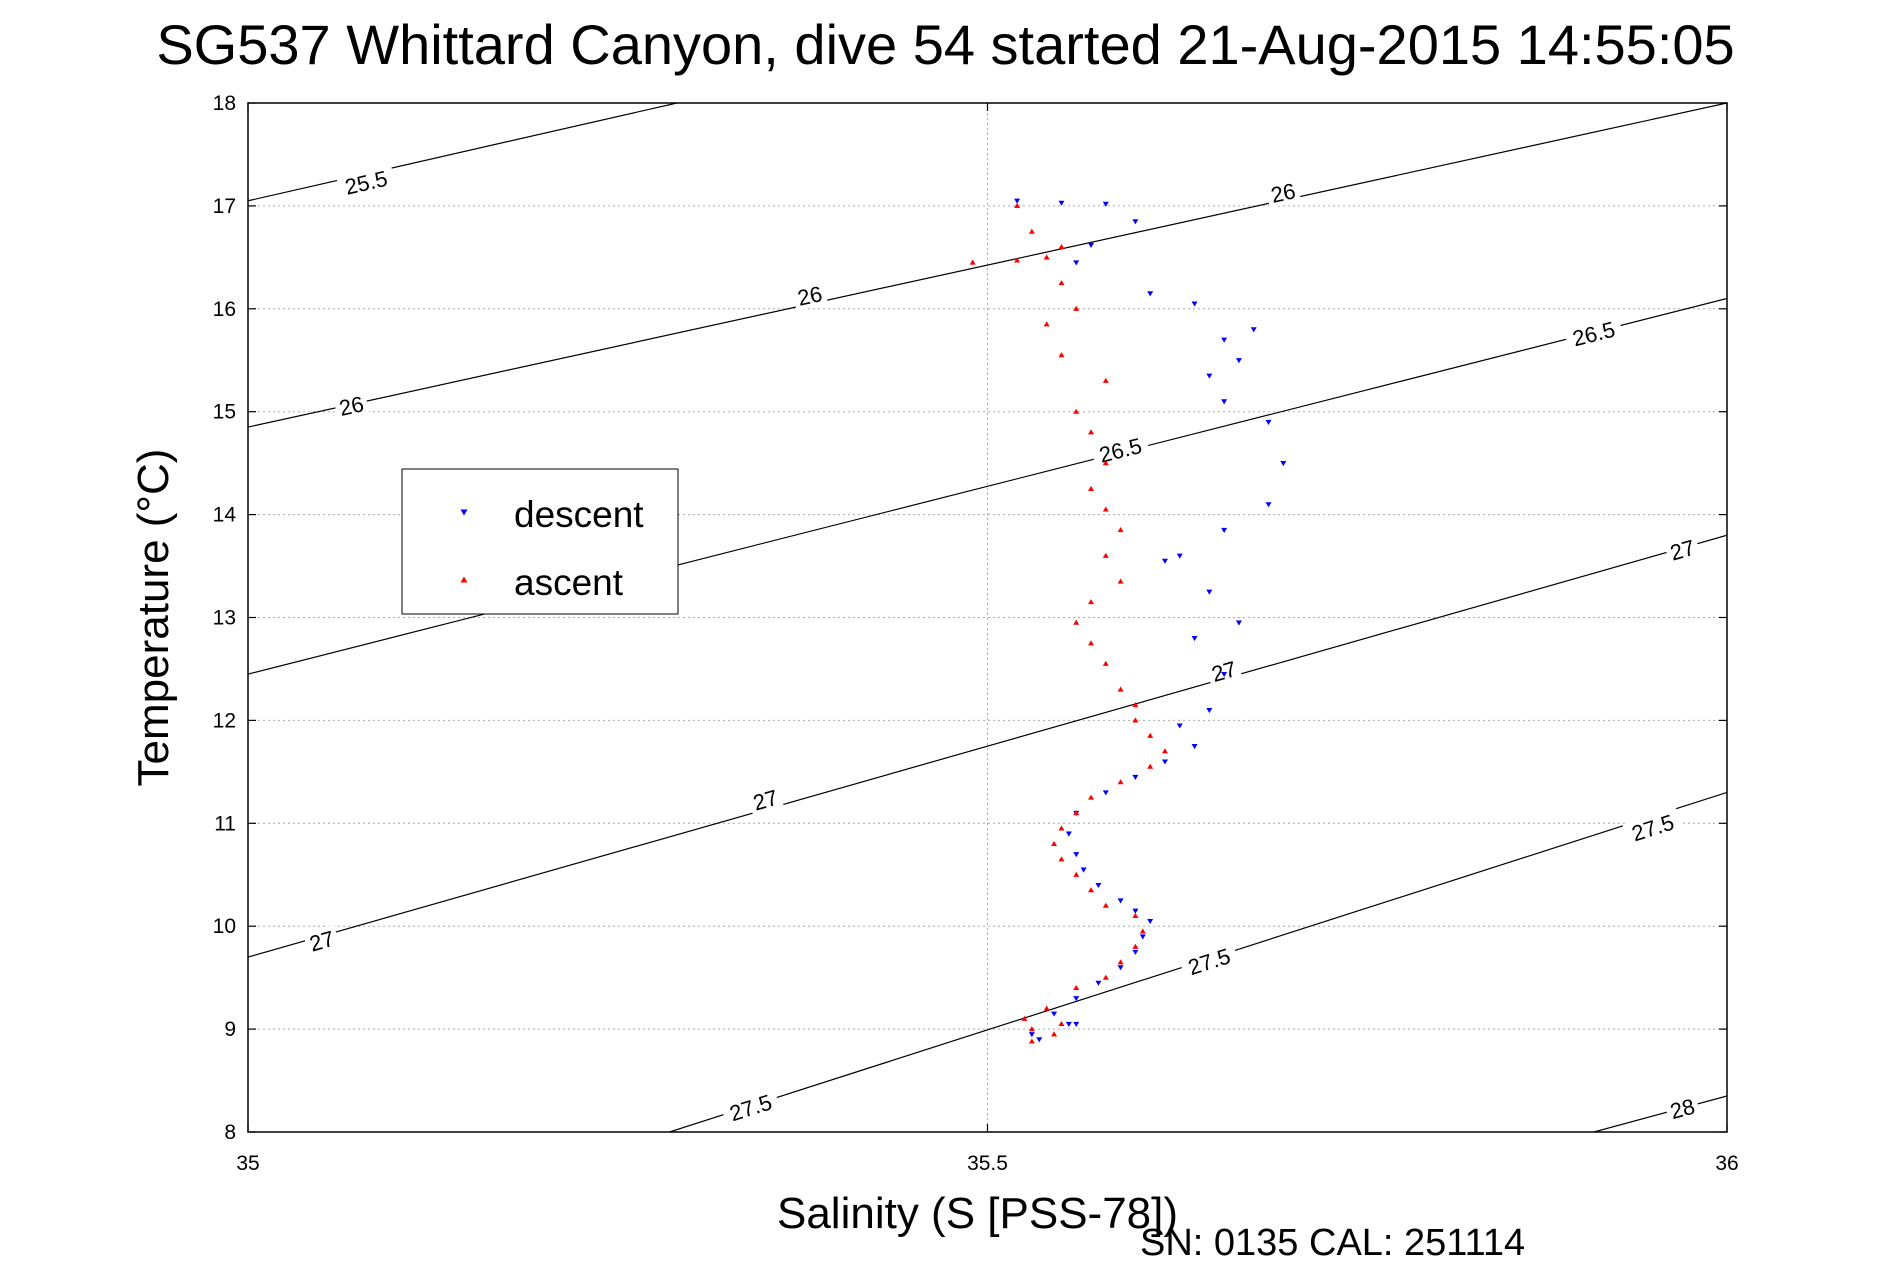 This screenshot has width=1891, height=1265. I want to click on x-tick-label: 35, so click(247, 1163).